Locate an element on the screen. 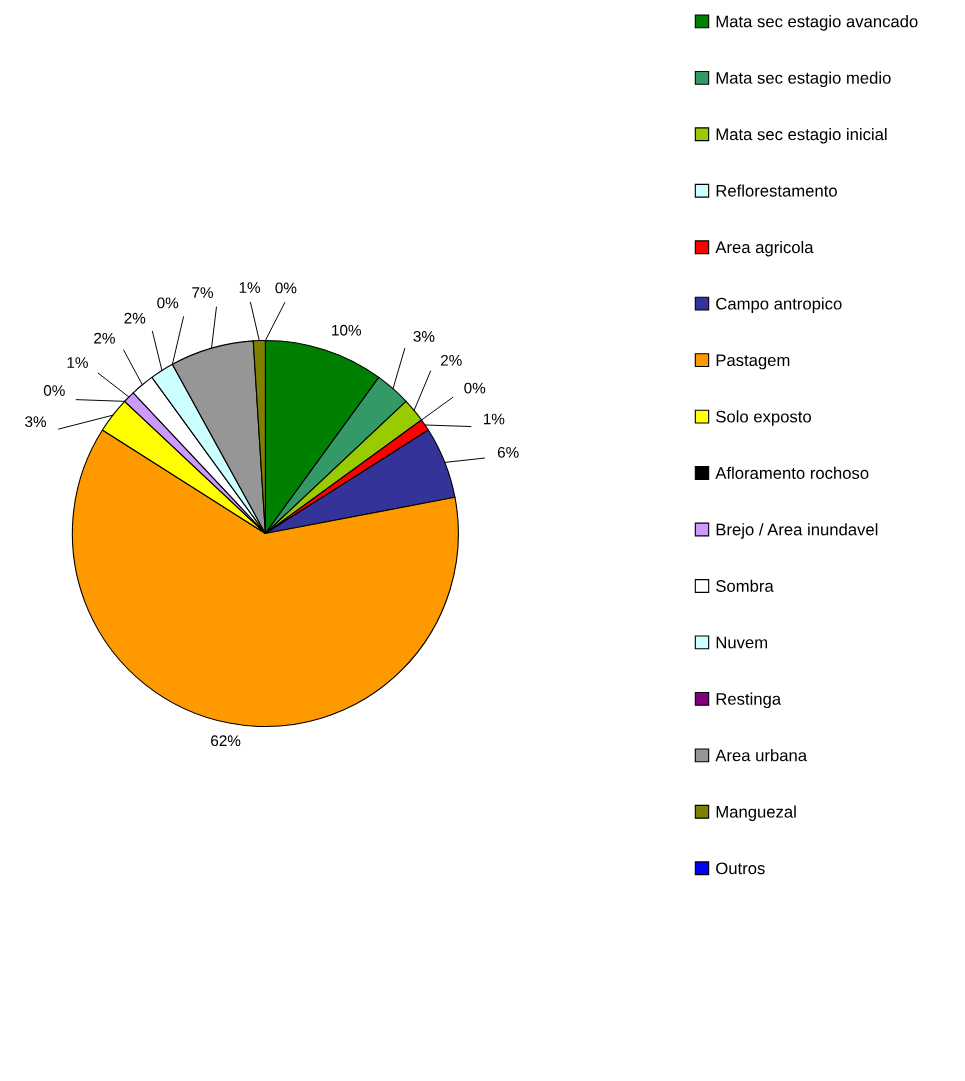 This screenshot has height=1081, width=965. legend-label: Area urbana is located at coordinates (761, 755).